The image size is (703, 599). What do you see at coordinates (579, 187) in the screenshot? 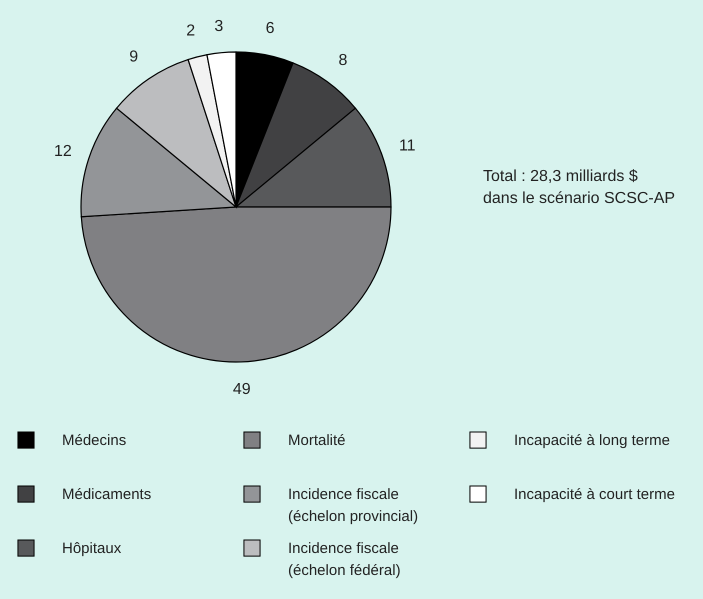
I see `text: Total : 28,3 milliards $ dans le scénario SCSC-AP` at bounding box center [579, 187].